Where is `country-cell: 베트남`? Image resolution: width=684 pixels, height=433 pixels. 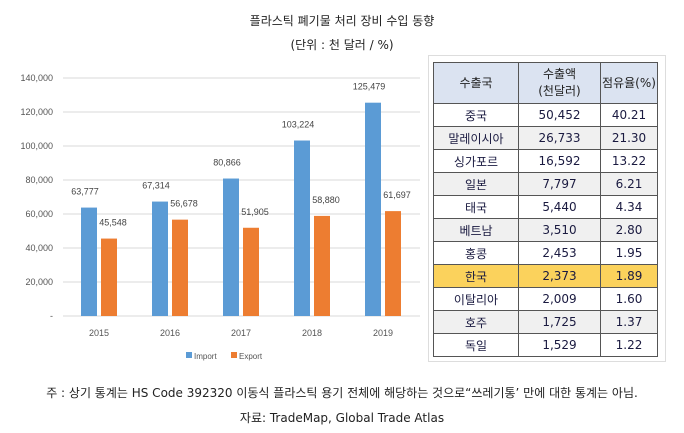 country-cell: 베트남 is located at coordinates (476, 230).